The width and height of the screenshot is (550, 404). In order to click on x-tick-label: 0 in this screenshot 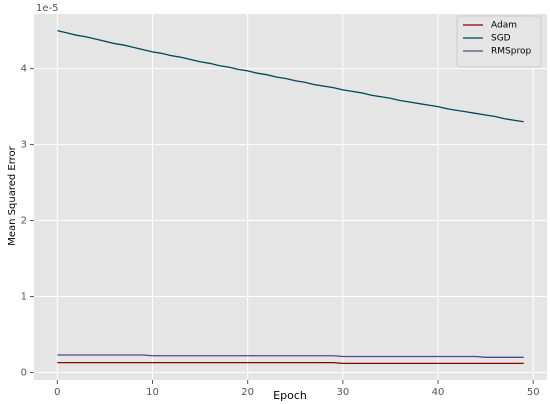, I will do `click(57, 392)`.